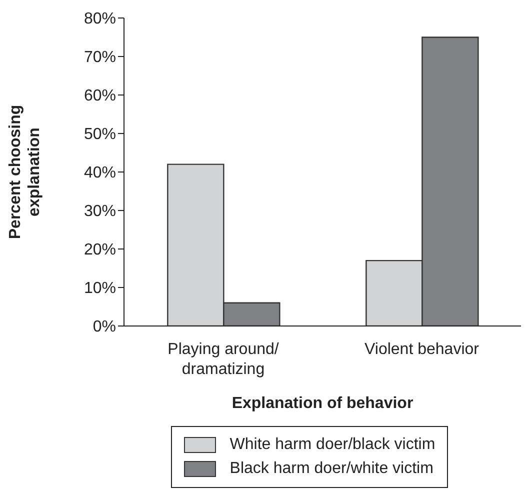  What do you see at coordinates (100, 250) in the screenshot?
I see `y-tick-label: 20%` at bounding box center [100, 250].